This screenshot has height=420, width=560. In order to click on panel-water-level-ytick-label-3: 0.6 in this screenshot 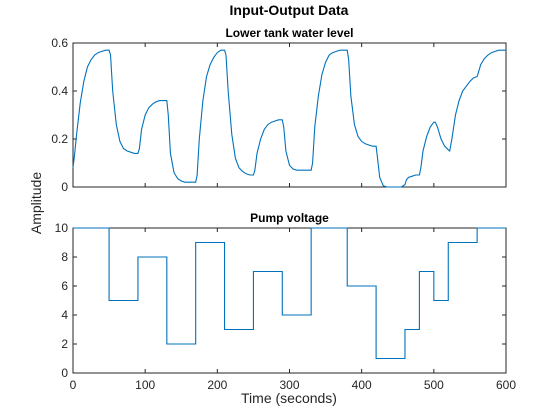, I will do `click(59, 43)`.